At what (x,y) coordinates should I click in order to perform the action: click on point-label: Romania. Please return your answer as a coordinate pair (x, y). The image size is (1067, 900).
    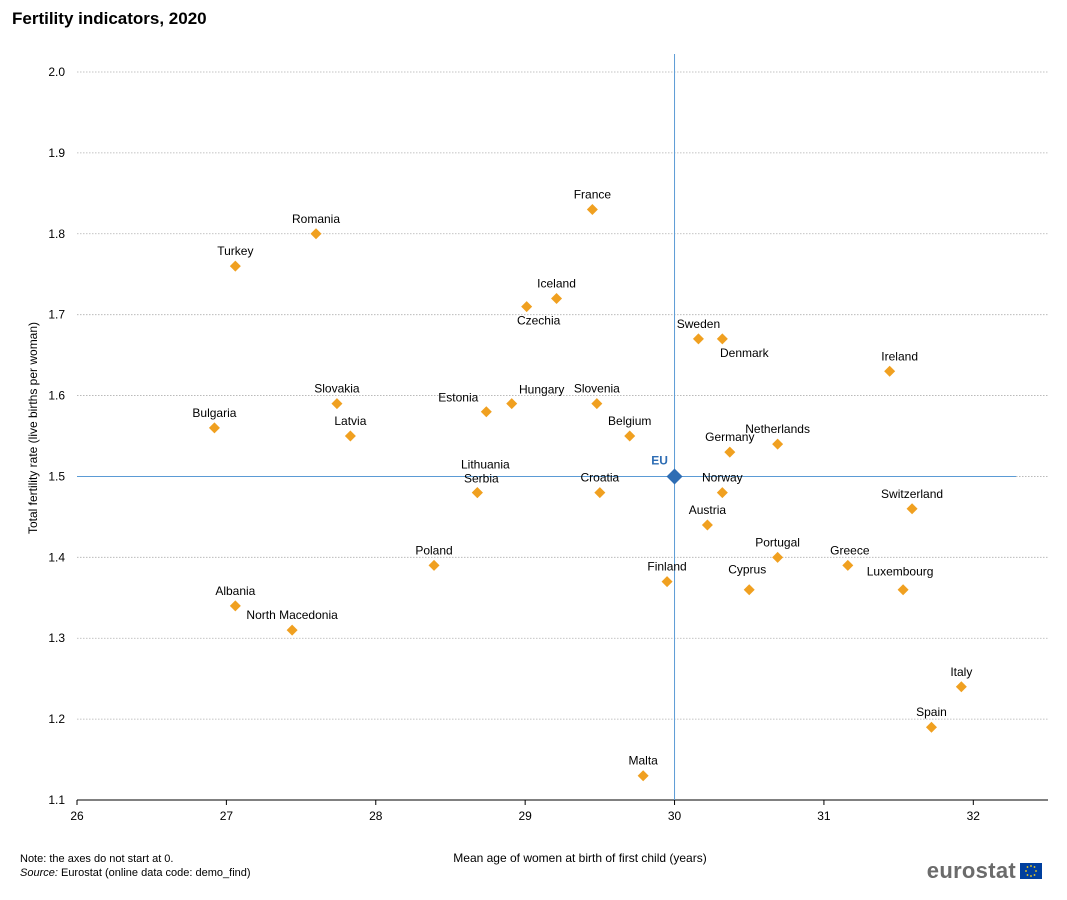
    Looking at the image, I should click on (316, 219).